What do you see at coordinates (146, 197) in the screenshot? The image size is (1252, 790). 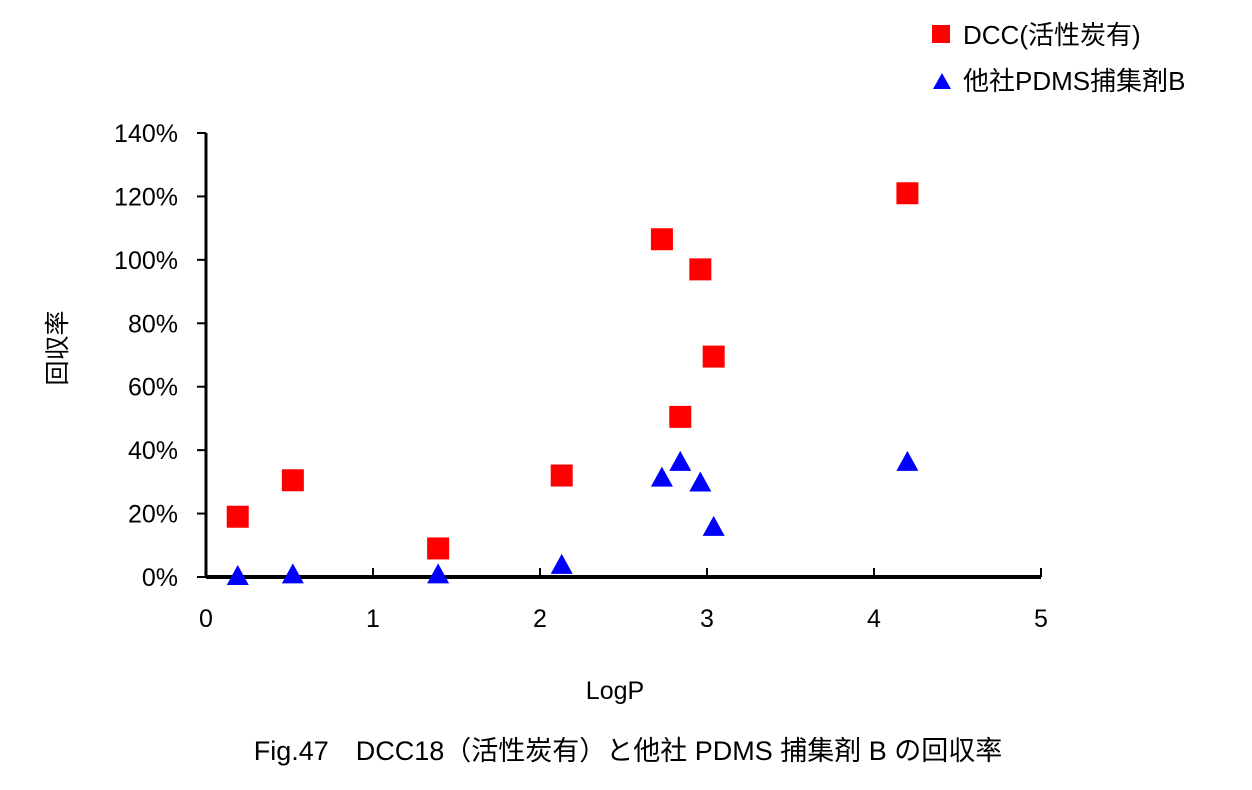 I see `y-tick-label: 120%` at bounding box center [146, 197].